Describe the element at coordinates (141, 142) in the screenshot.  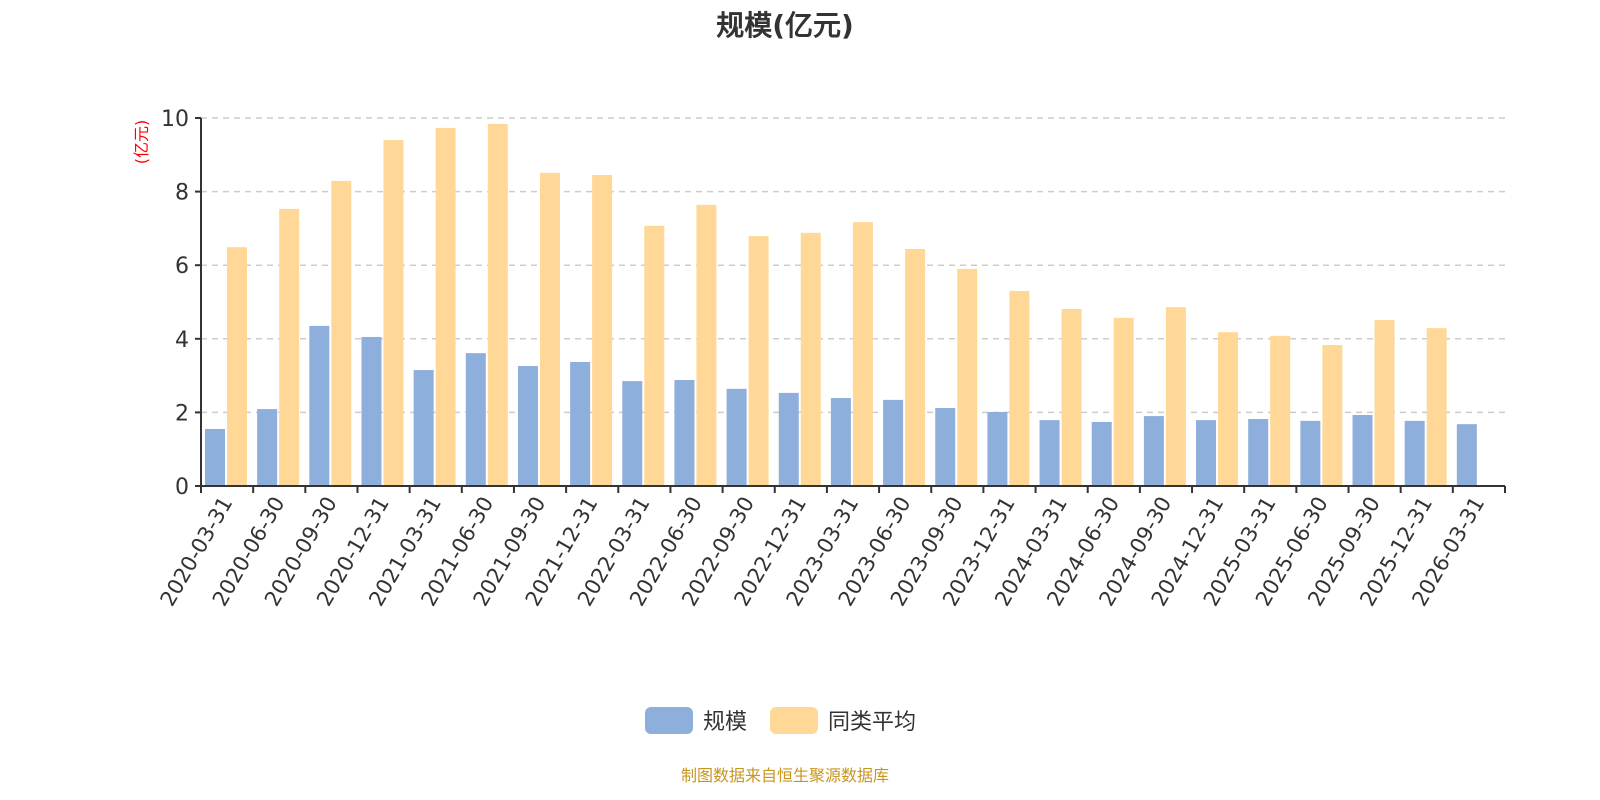
I see `y-axis-label: (亿元)` at that location.